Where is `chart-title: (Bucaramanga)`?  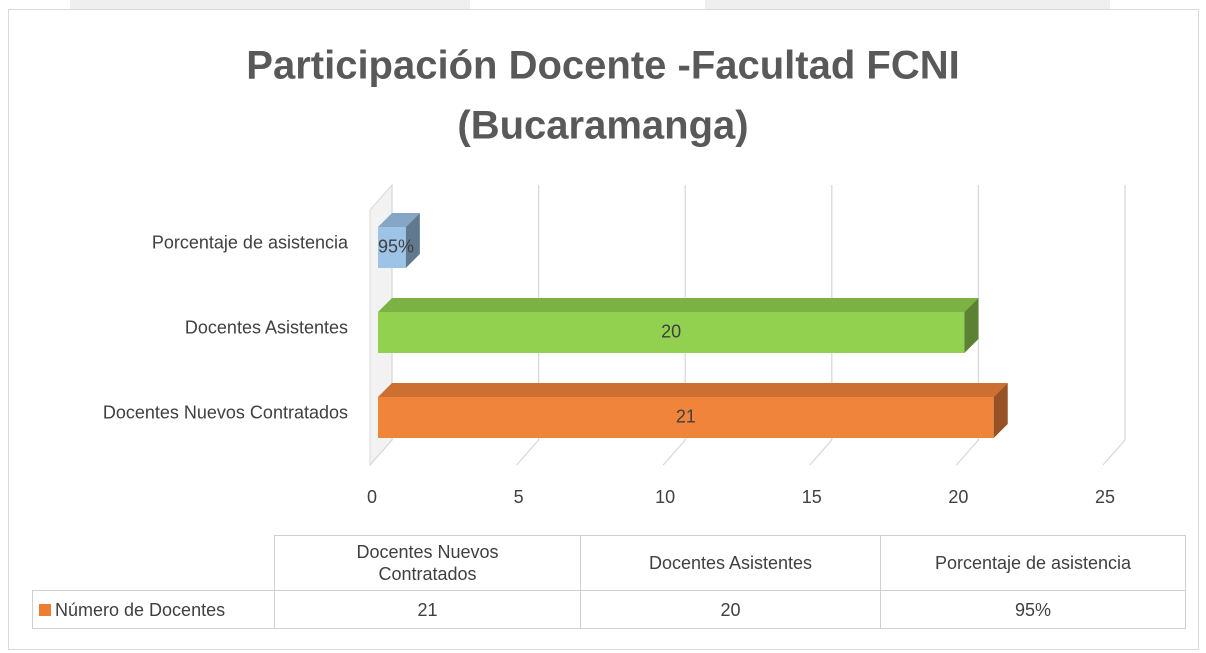 chart-title: (Bucaramanga) is located at coordinates (602, 126).